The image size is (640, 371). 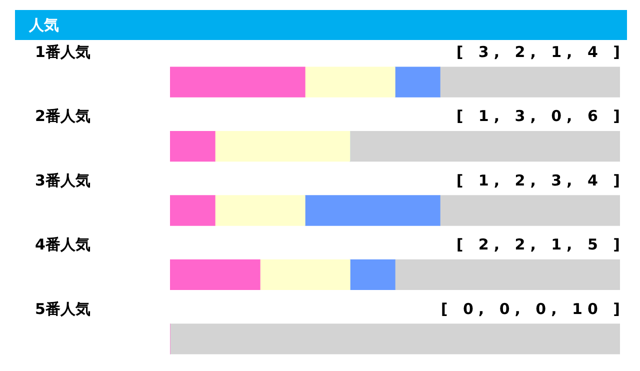 I want to click on annotation: [ 1, 3, 0, 6 ], so click(x=540, y=116).